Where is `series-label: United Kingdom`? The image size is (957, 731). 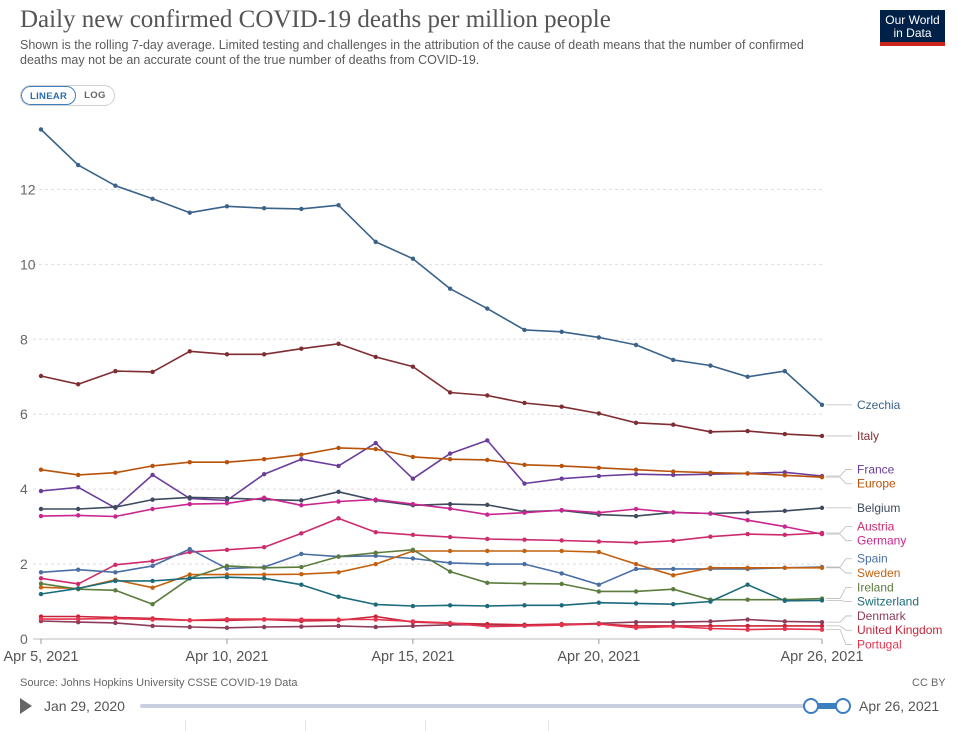
series-label: United Kingdom is located at coordinates (899, 630).